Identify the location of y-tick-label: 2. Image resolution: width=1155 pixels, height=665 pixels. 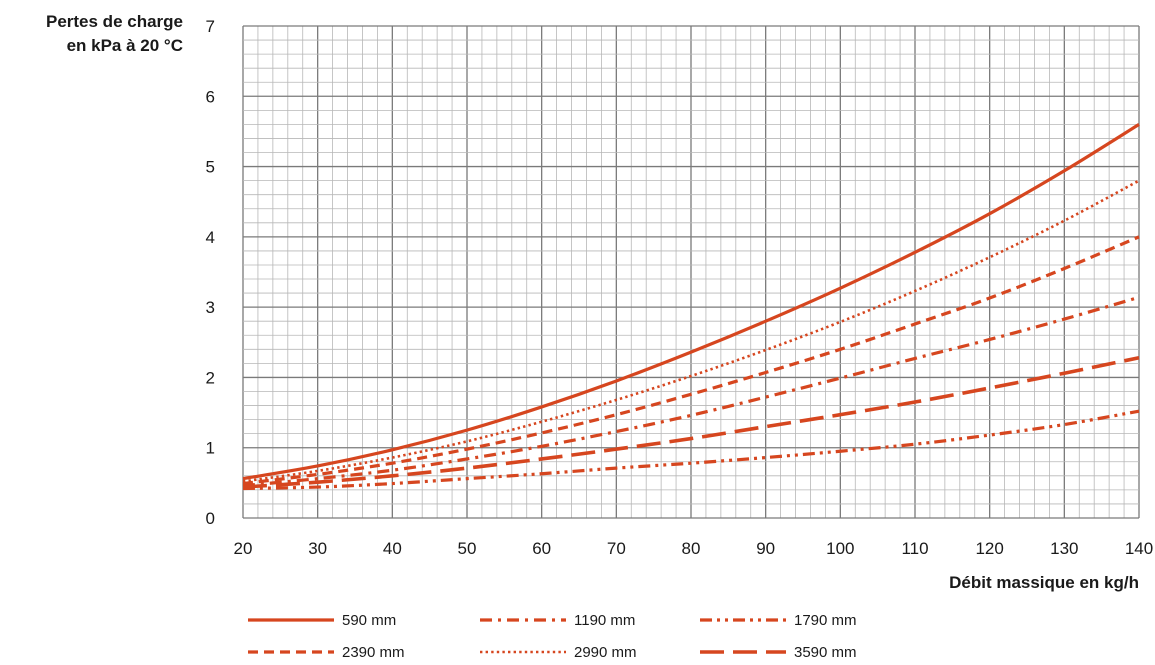
(210, 377).